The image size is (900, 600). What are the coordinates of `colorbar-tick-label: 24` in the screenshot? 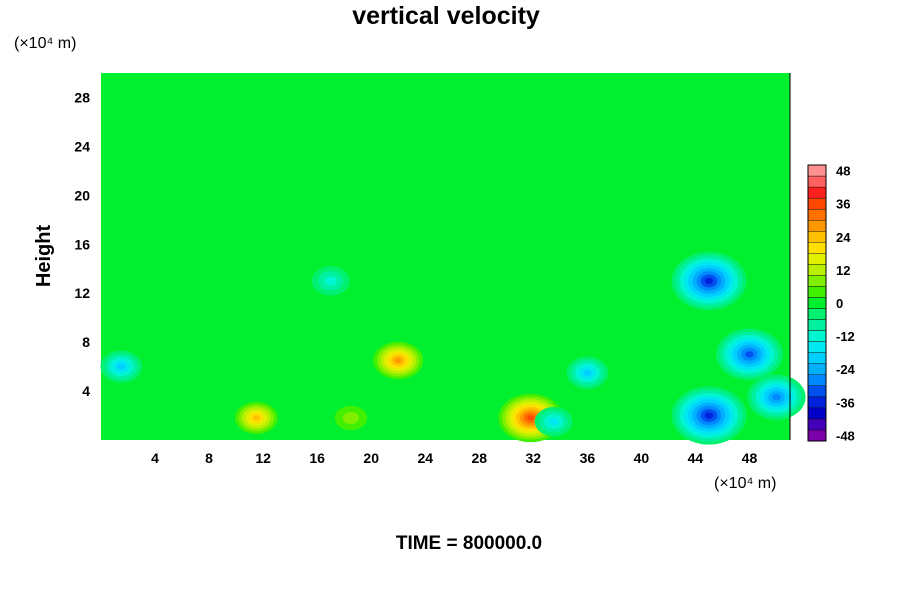 It's located at (843, 237).